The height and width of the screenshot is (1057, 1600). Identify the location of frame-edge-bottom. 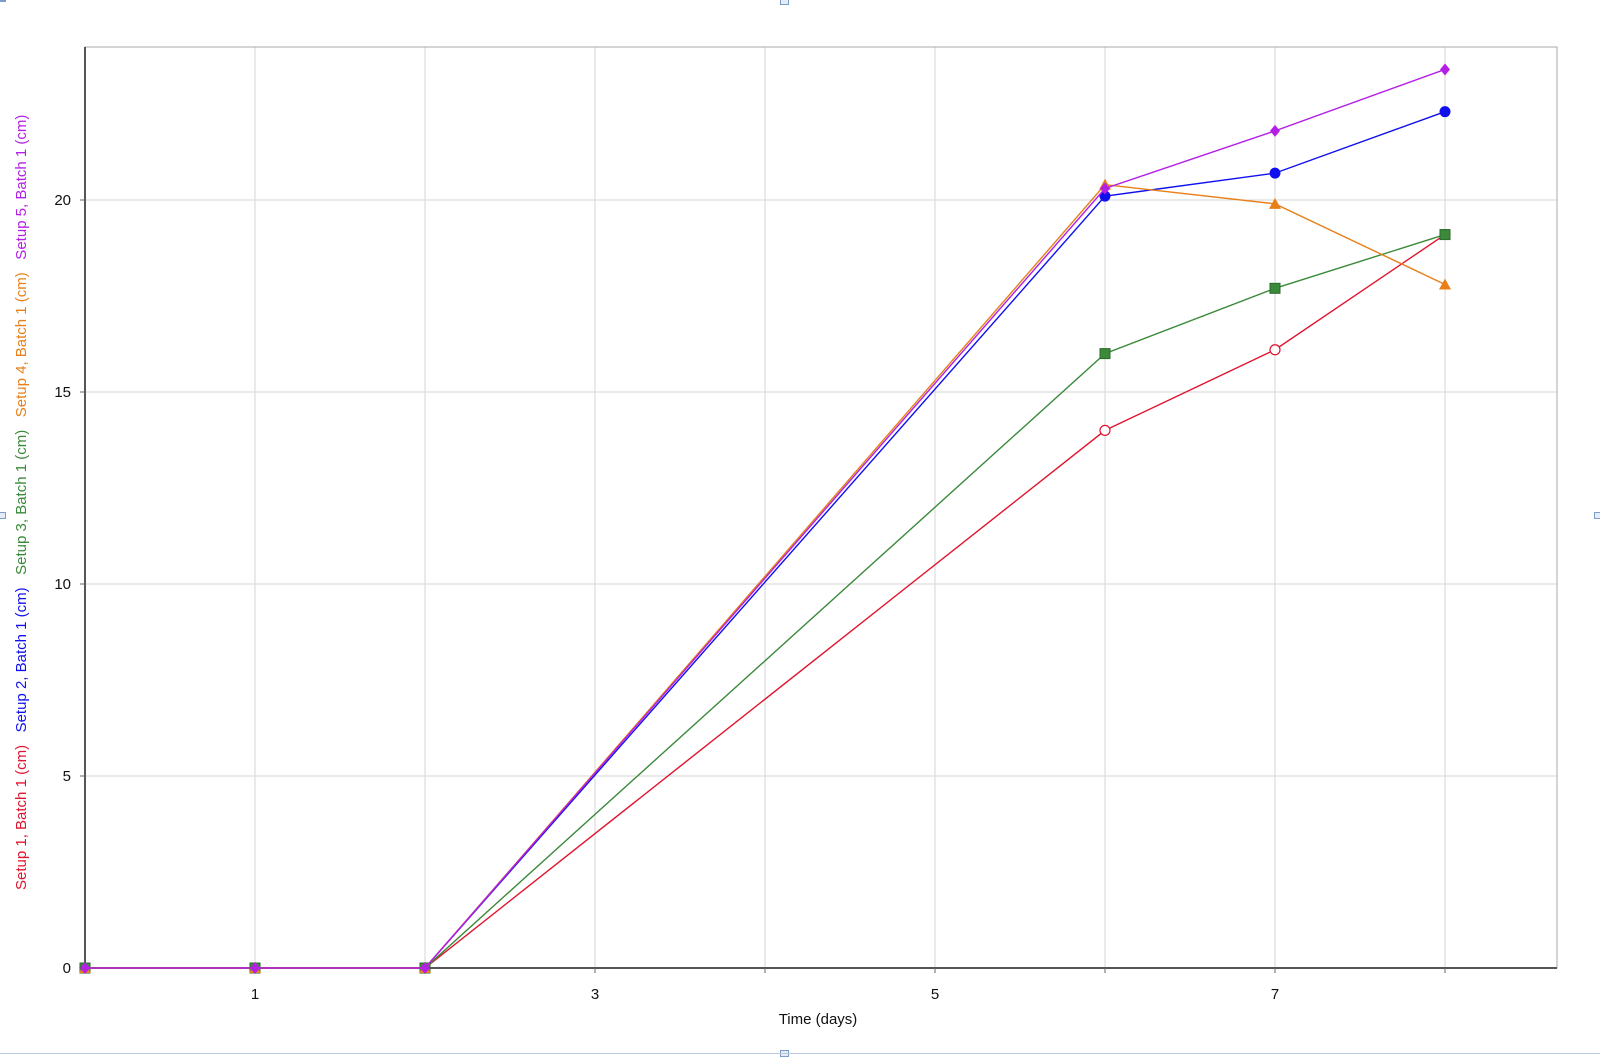
(800, 1053).